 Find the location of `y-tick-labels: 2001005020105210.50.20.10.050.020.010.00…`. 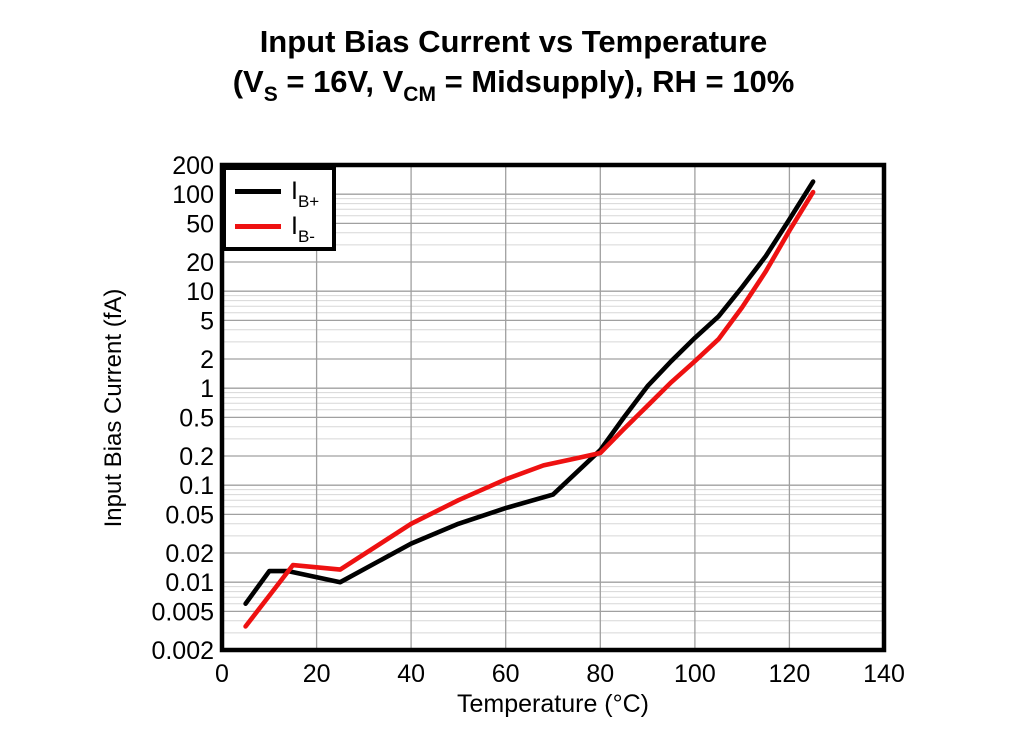

y-tick-labels: 2001005020105210.50.20.10.050.020.010.00… is located at coordinates (182, 408).